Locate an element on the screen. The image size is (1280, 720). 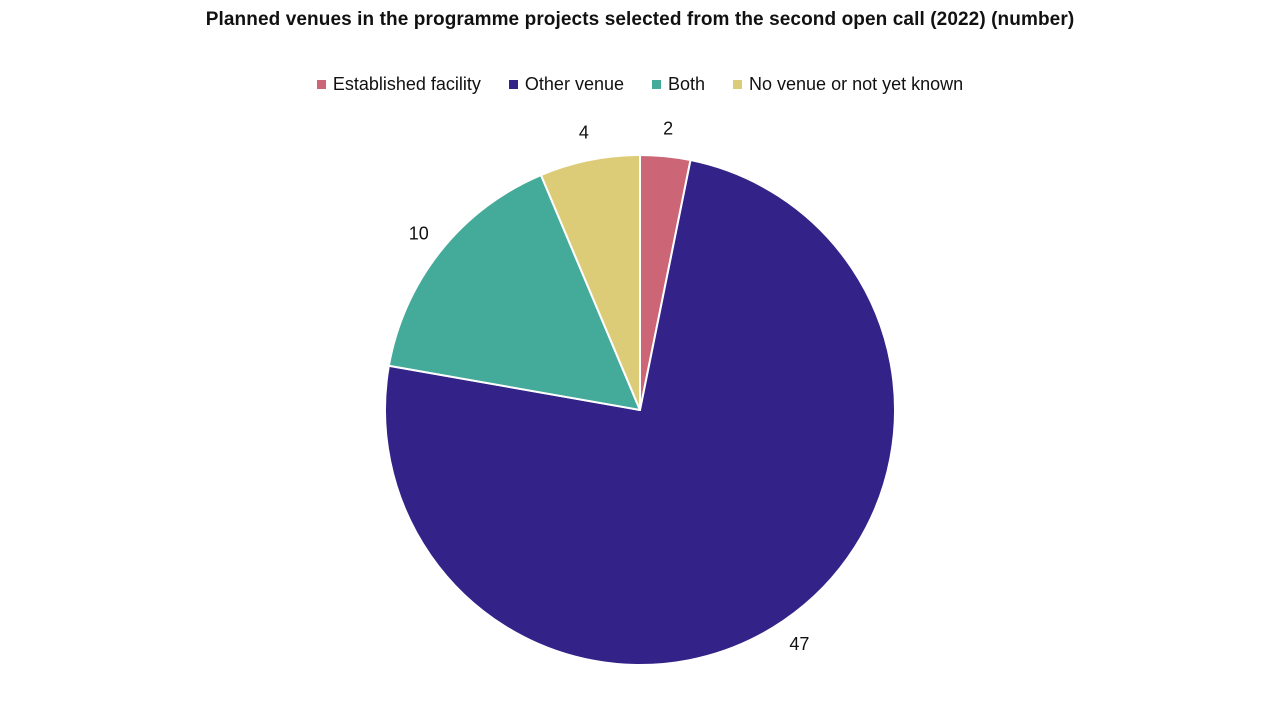
pie-slice-no-venue is located at coordinates (590, 282).